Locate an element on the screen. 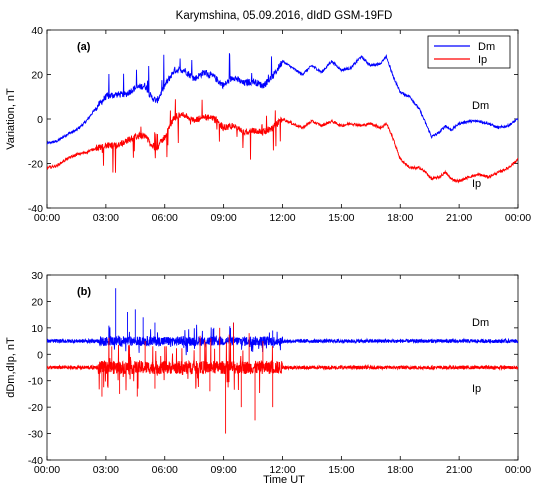 The width and height of the screenshot is (534, 487). y-tick-label: -30 is located at coordinates (35, 435).